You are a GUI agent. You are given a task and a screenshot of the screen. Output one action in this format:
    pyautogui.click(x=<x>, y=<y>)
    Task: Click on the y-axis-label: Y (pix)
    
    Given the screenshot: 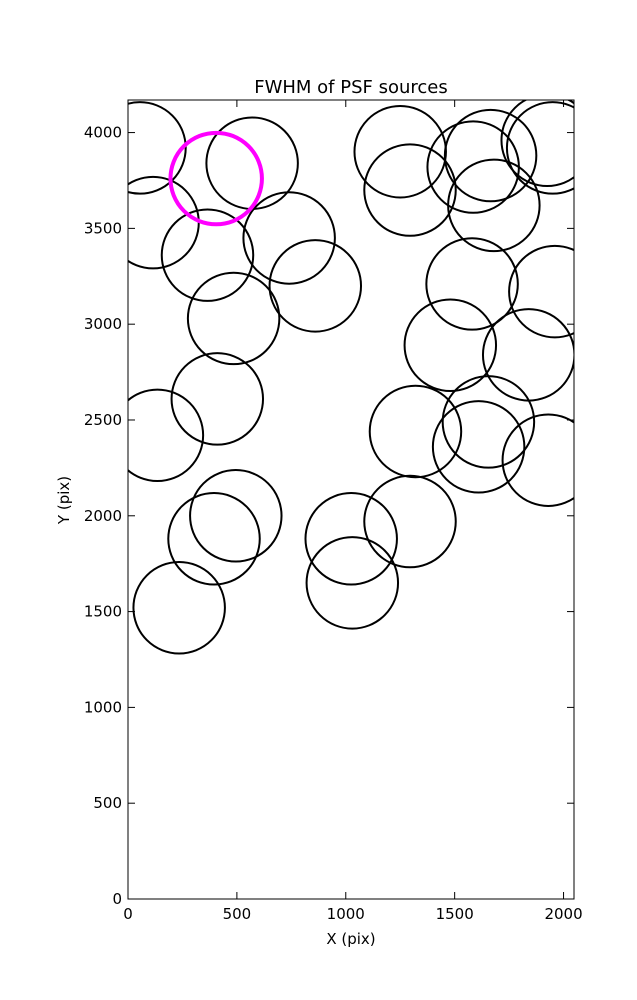 What is the action you would take?
    pyautogui.click(x=64, y=500)
    